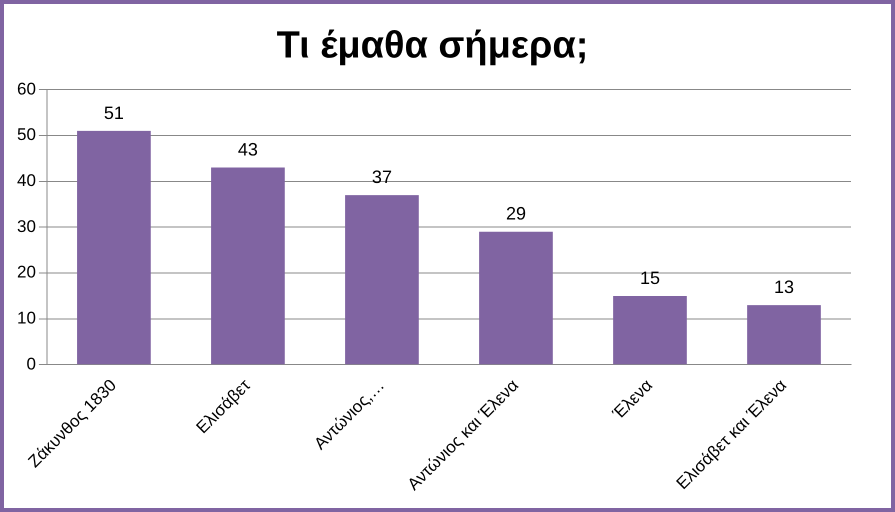  Describe the element at coordinates (382, 177) in the screenshot. I see `data-label: 37` at that location.